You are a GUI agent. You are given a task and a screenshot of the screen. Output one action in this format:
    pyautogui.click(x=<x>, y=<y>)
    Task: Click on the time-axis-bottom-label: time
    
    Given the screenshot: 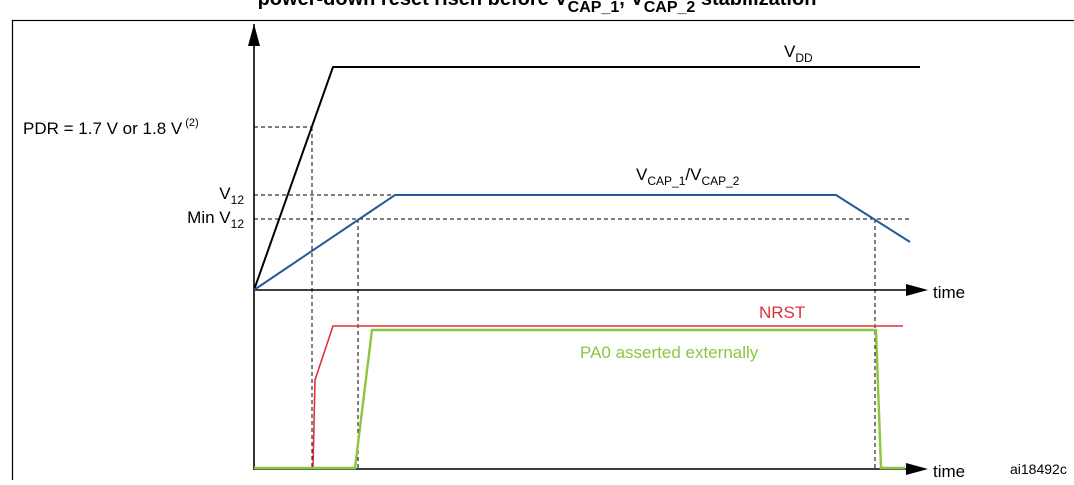 What is the action you would take?
    pyautogui.click(x=949, y=471)
    